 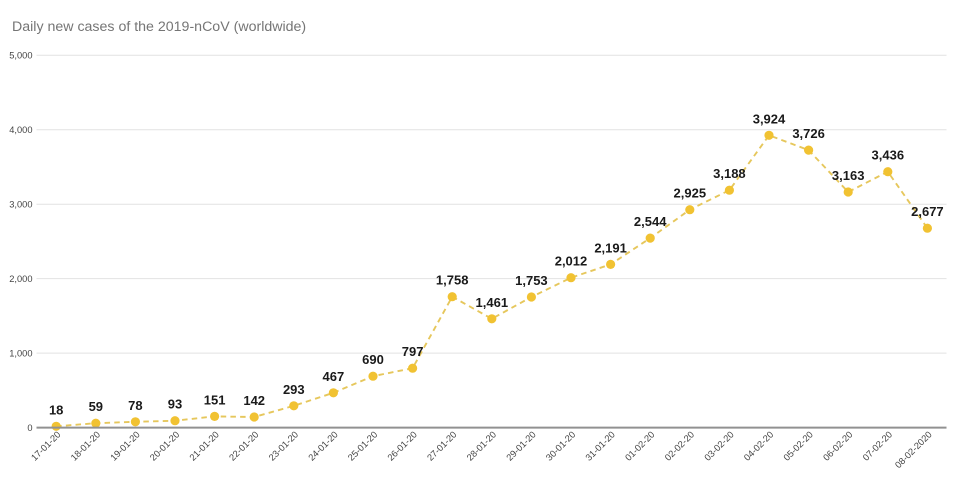 What do you see at coordinates (20, 354) in the screenshot?
I see `svg-text: 1,000` at bounding box center [20, 354].